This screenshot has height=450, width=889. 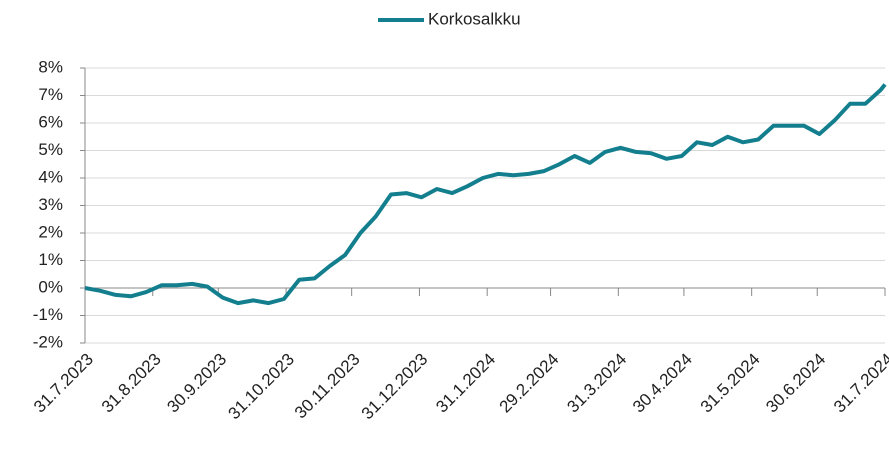 What do you see at coordinates (662, 383) in the screenshot?
I see `x-tick-label: 30.4.2024` at bounding box center [662, 383].